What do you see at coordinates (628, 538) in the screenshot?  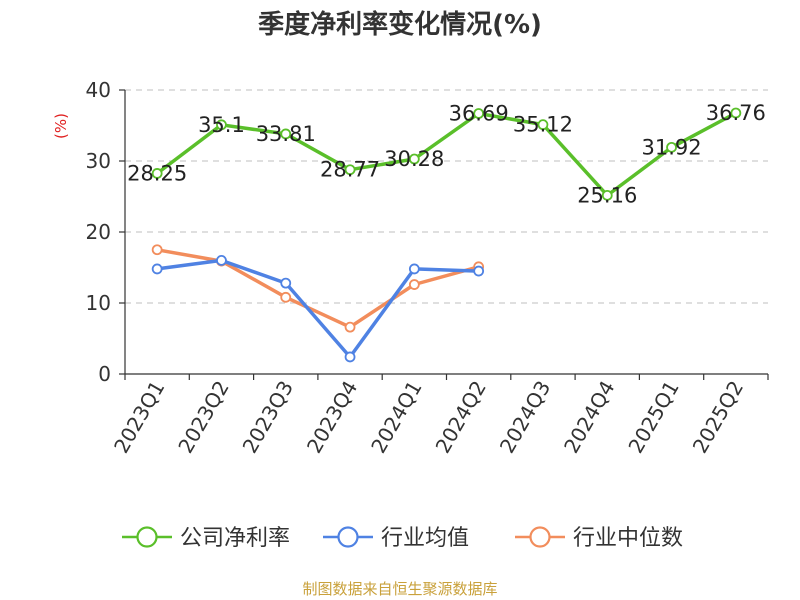 I see `legend-label-2: 行业中位数` at bounding box center [628, 538].